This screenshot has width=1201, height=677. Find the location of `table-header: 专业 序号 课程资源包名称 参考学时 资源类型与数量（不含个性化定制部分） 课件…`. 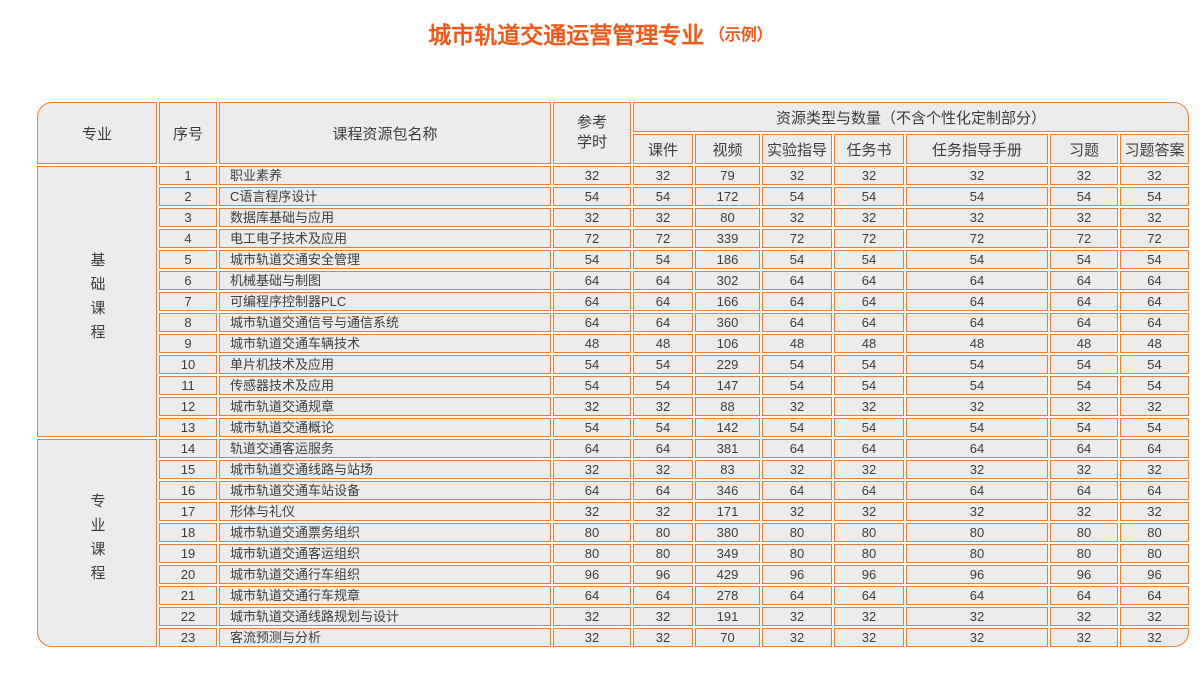

table-header: 专业 序号 课程资源包名称 参考学时 资源类型与数量（不含个性化定制部分） 课件… is located at coordinates (613, 133).